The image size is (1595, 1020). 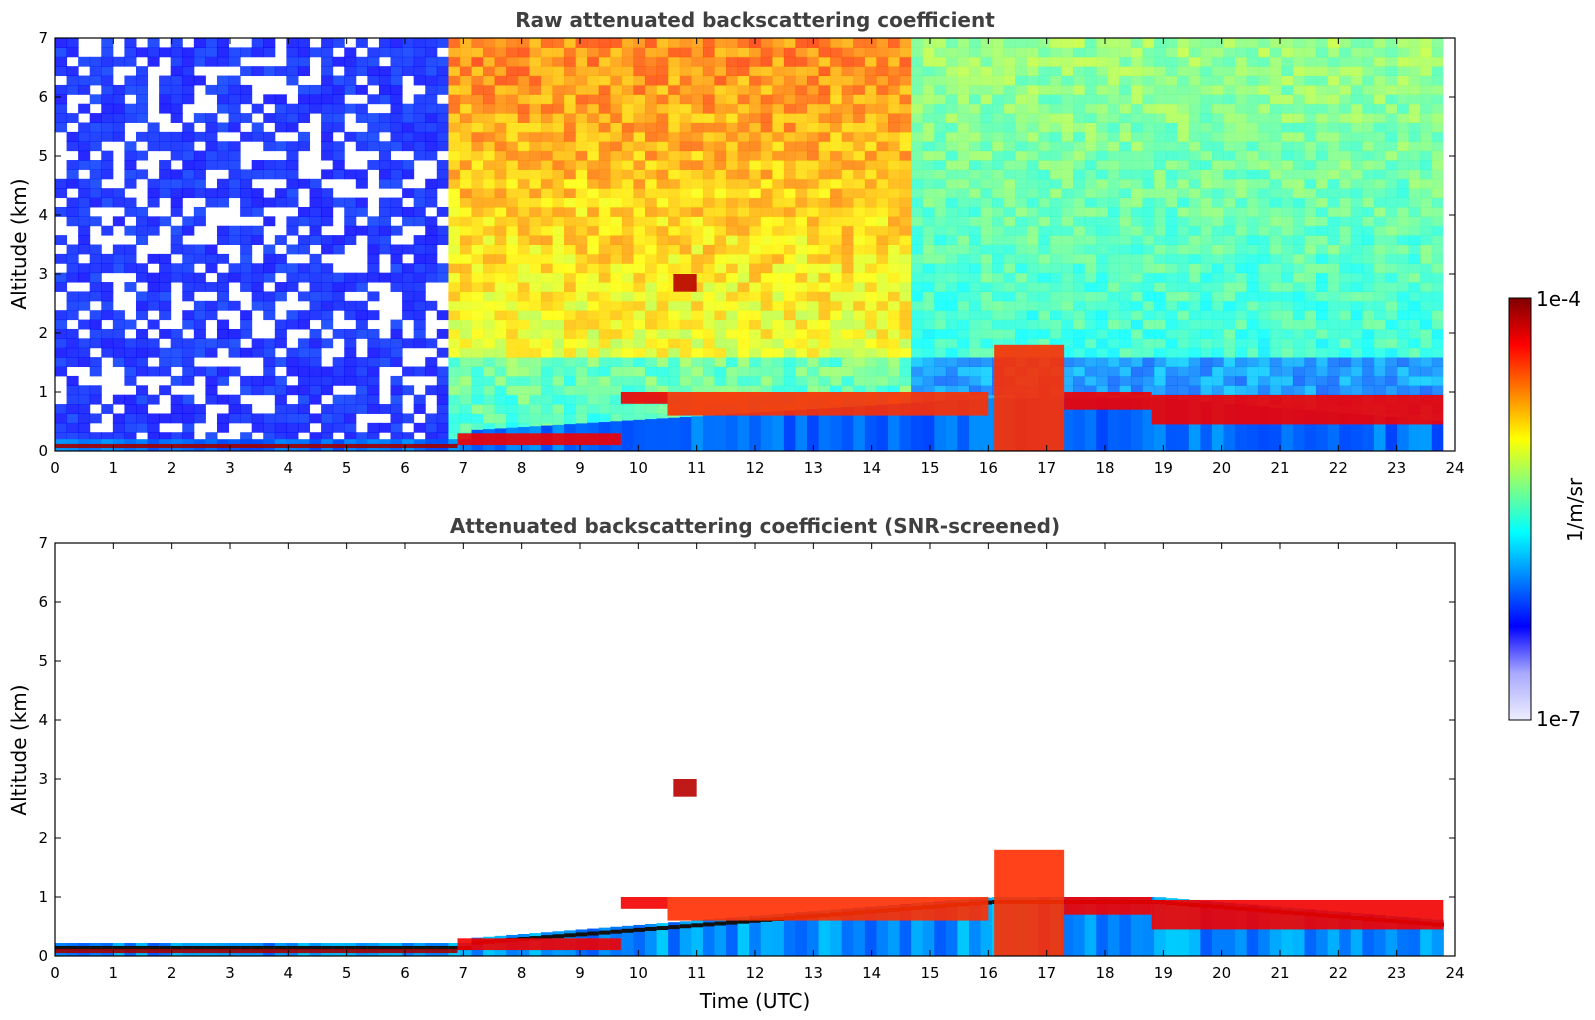 What do you see at coordinates (347, 468) in the screenshot?
I see `x-tick-label: 5` at bounding box center [347, 468].